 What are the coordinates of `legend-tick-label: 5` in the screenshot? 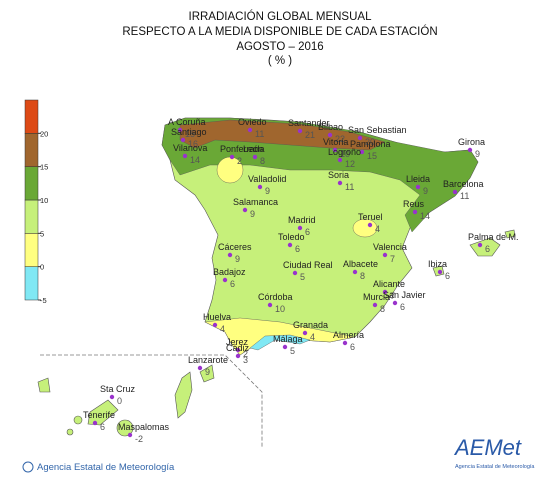 It's located at (42, 233).